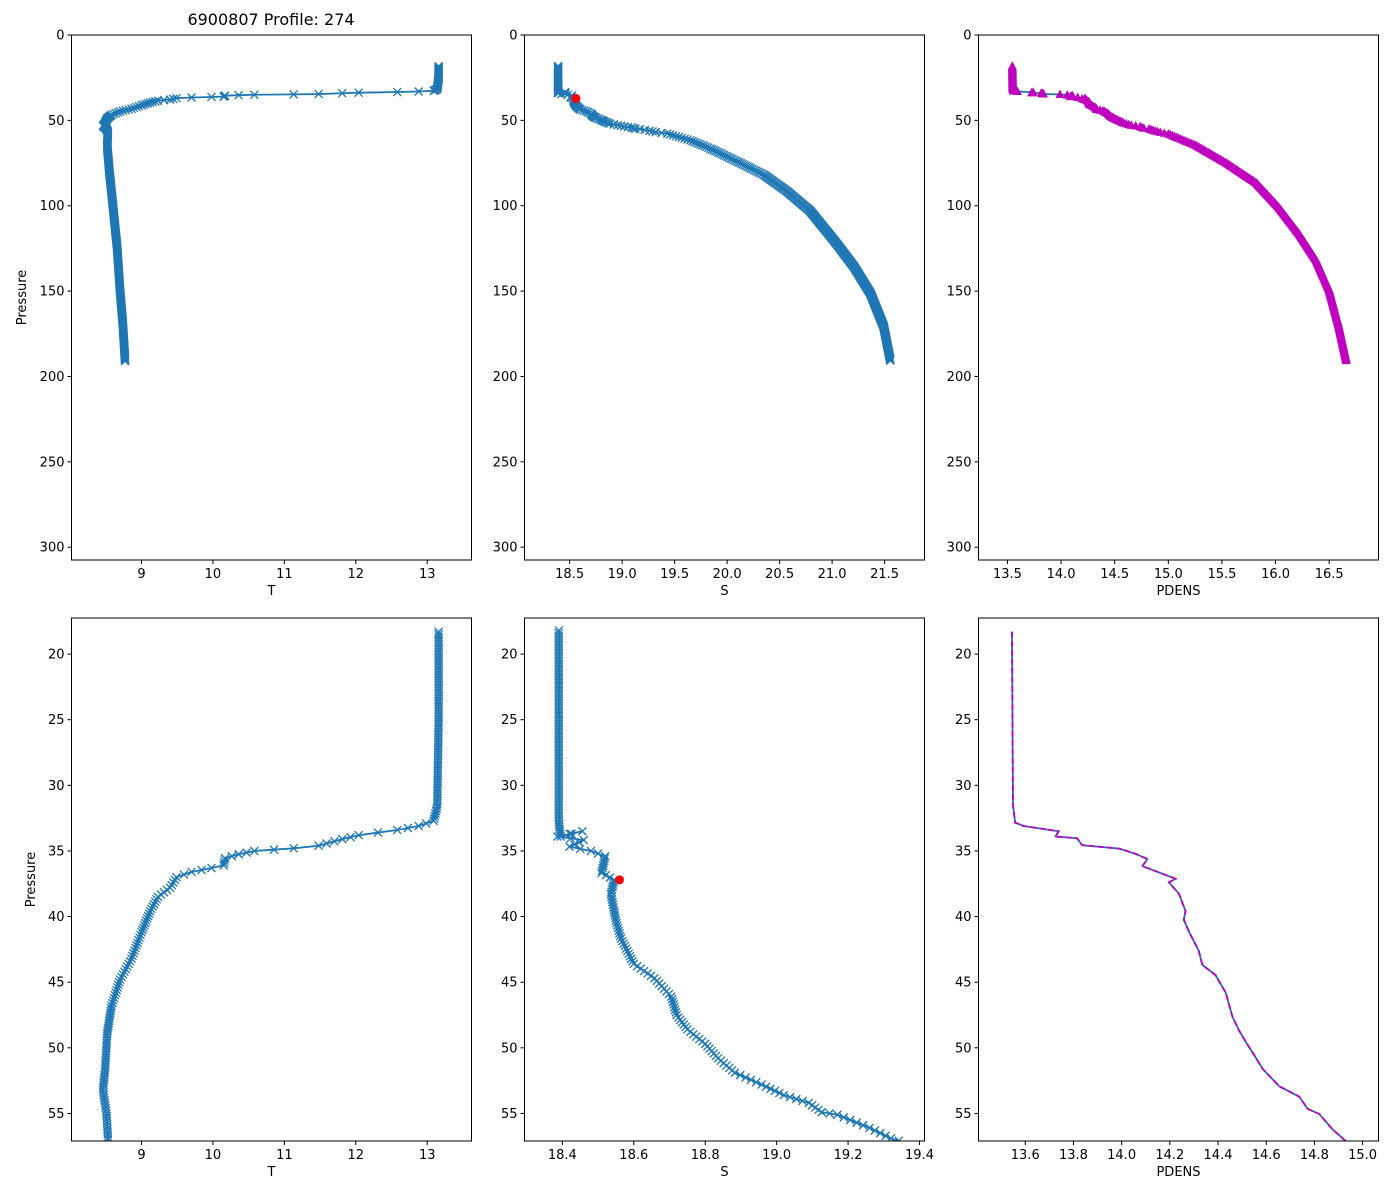 This screenshot has width=1400, height=1200. I want to click on y-tick-label: 55, so click(509, 1114).